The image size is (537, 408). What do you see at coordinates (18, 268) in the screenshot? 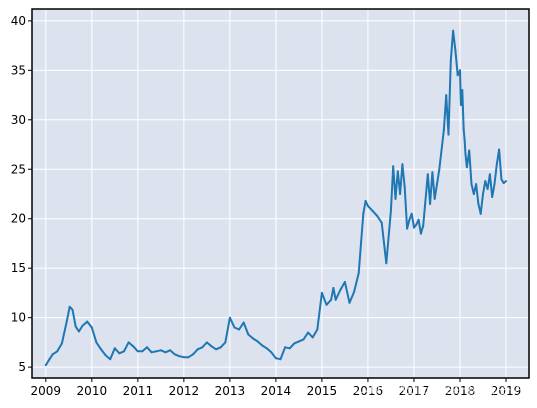
I see `y-tick-label: 15` at bounding box center [18, 268].